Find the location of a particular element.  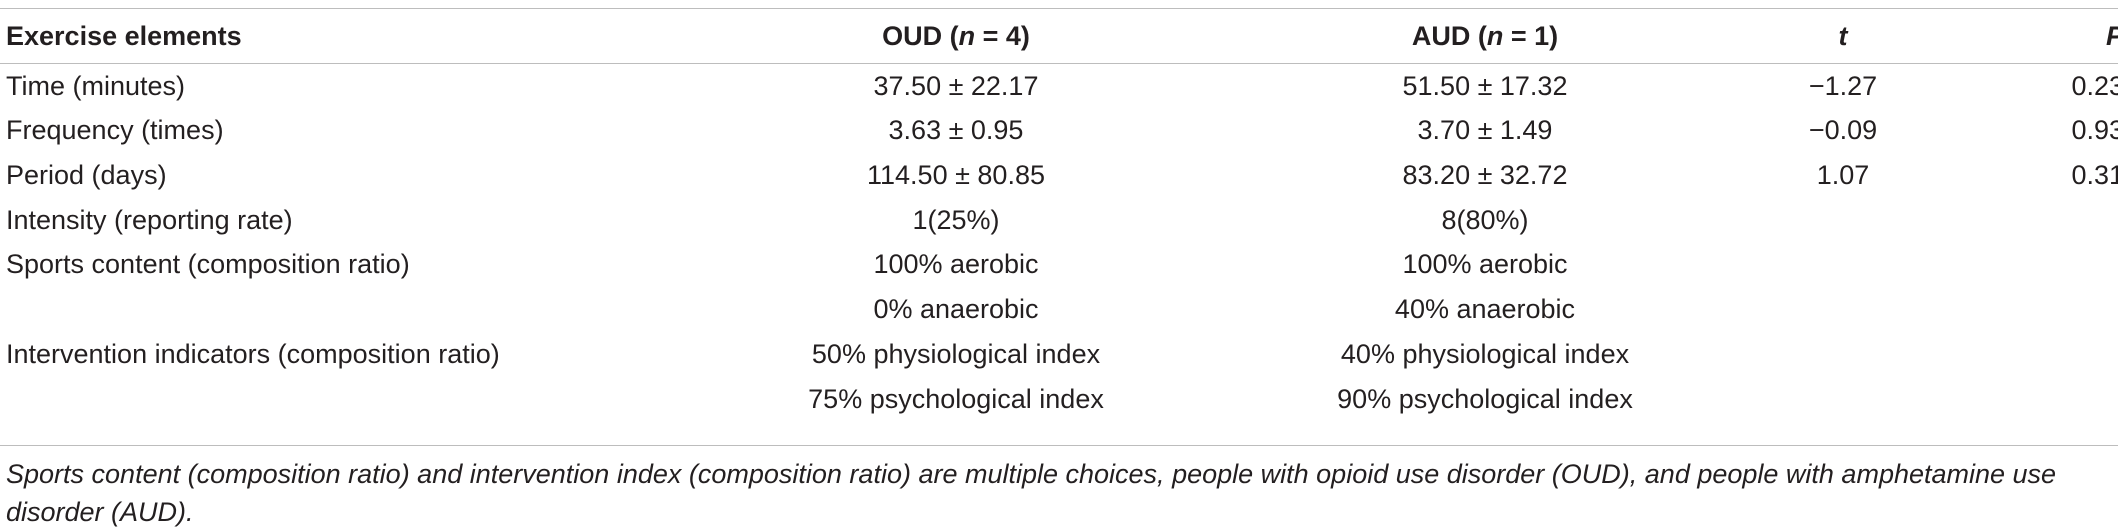

cell-t: 1.07 is located at coordinates (1843, 174).